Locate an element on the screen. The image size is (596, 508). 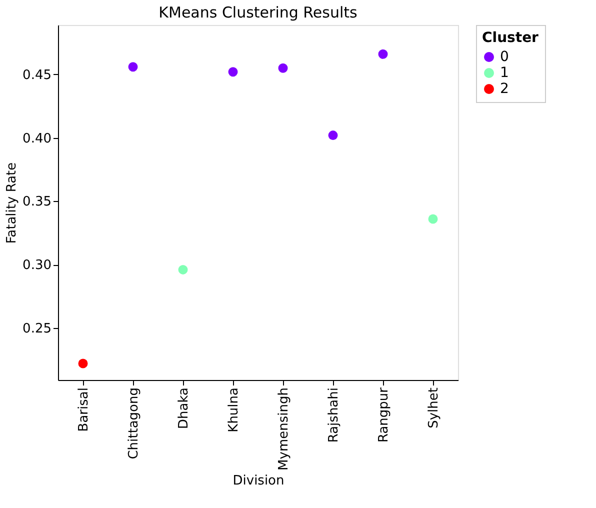
y-tick-label: 0.30 is located at coordinates (37, 266).